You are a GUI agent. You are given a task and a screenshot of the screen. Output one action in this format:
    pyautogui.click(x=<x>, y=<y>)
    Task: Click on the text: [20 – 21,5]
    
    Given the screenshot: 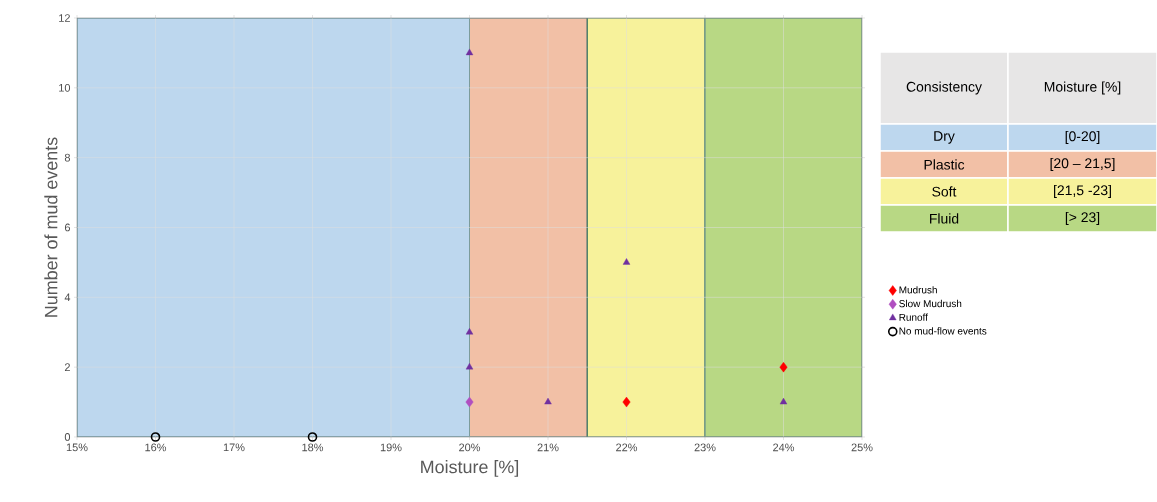 What is the action you would take?
    pyautogui.click(x=1082, y=164)
    